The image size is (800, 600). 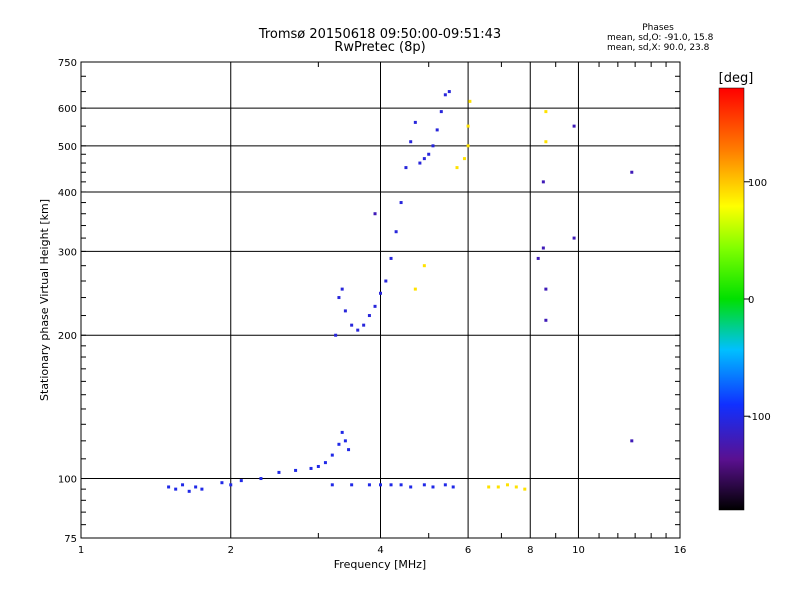 What do you see at coordinates (67, 109) in the screenshot?
I see `y-tick-label: 600` at bounding box center [67, 109].